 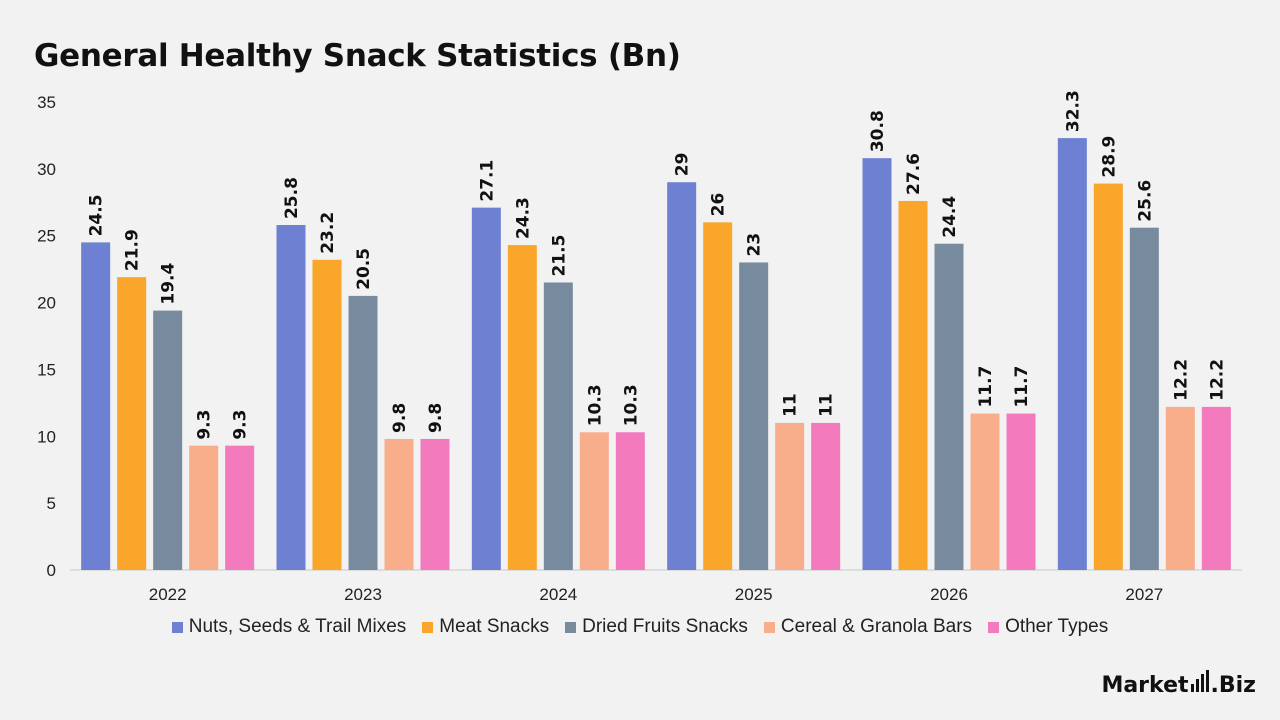 I want to click on data-label: 32.3, so click(x=1073, y=111).